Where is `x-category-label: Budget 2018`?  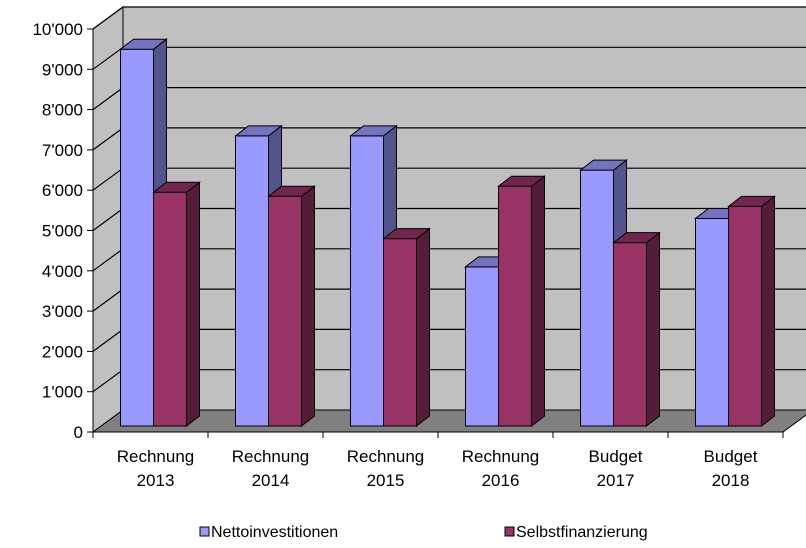 x-category-label: Budget 2018 is located at coordinates (731, 468).